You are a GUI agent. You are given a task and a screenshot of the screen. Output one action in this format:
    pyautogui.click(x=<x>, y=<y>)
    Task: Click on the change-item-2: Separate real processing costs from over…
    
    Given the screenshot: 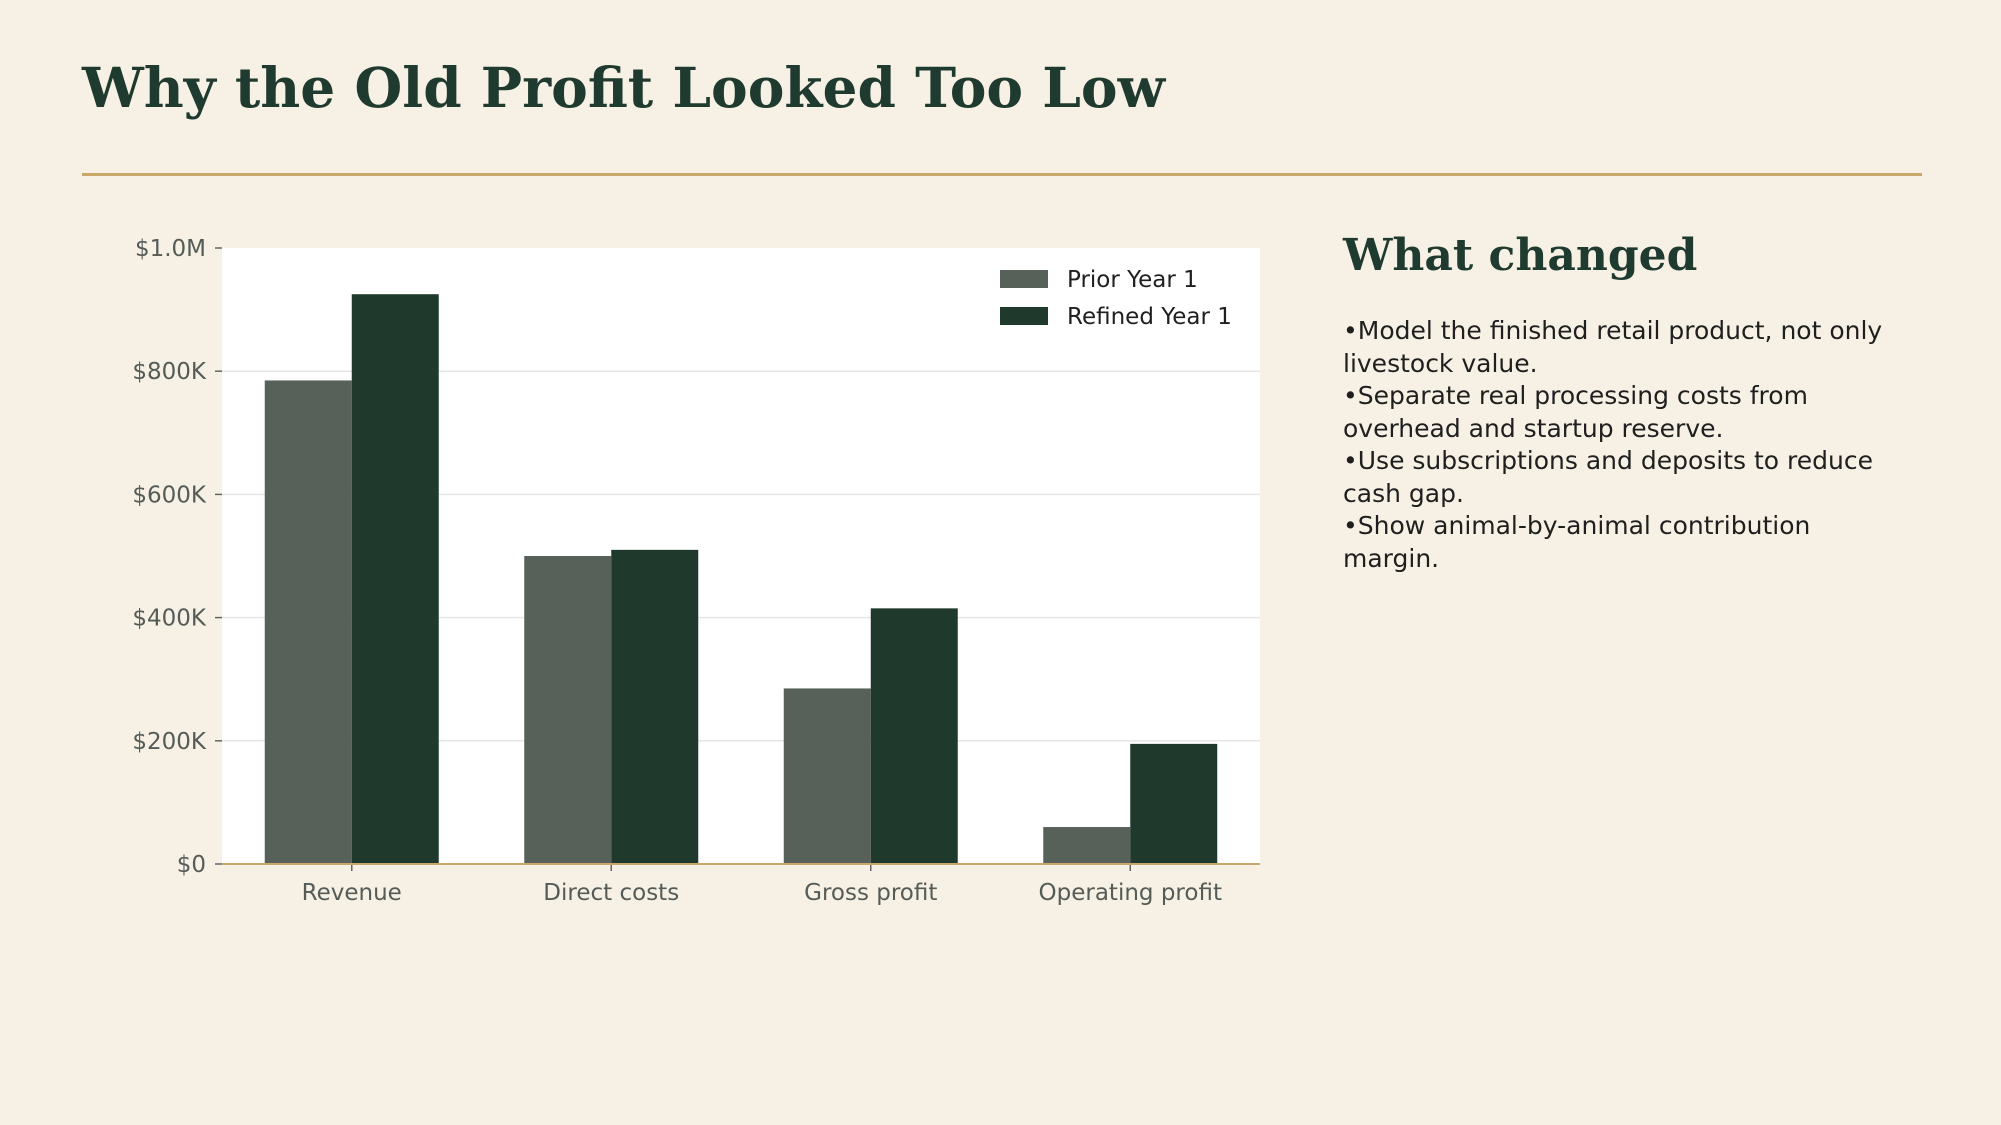 What is the action you would take?
    pyautogui.click(x=1613, y=412)
    